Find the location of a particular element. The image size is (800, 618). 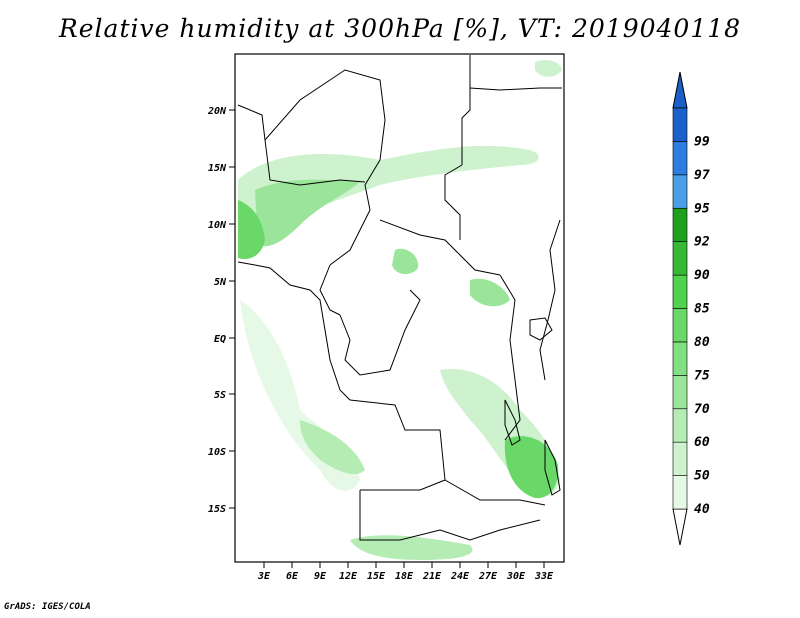

lat-tick-label: 15N is located at coordinates (217, 168).